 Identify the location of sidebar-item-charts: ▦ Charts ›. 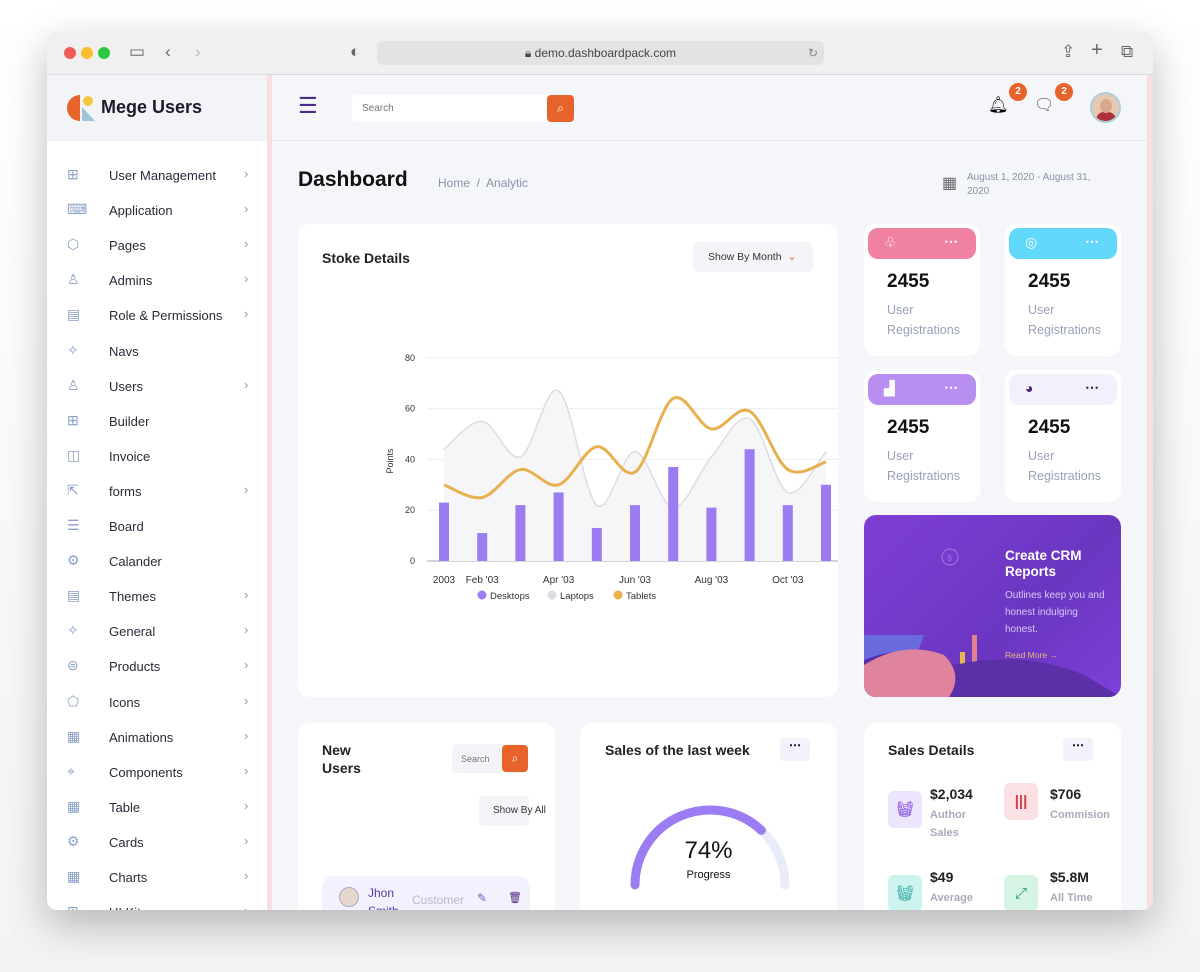
(157, 877).